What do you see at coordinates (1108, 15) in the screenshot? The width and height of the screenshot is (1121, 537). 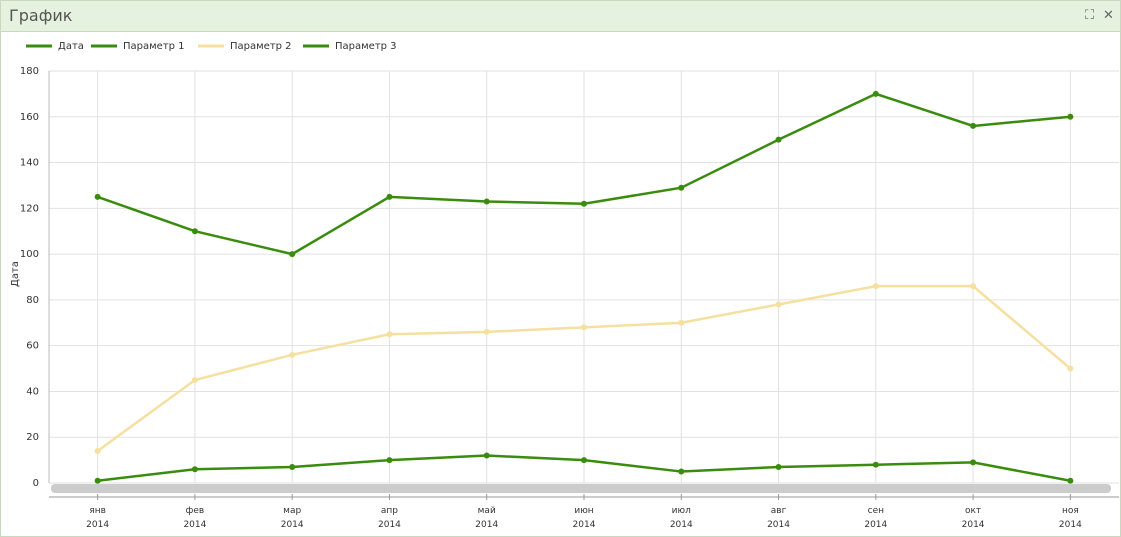 I see `close-button: ✕` at bounding box center [1108, 15].